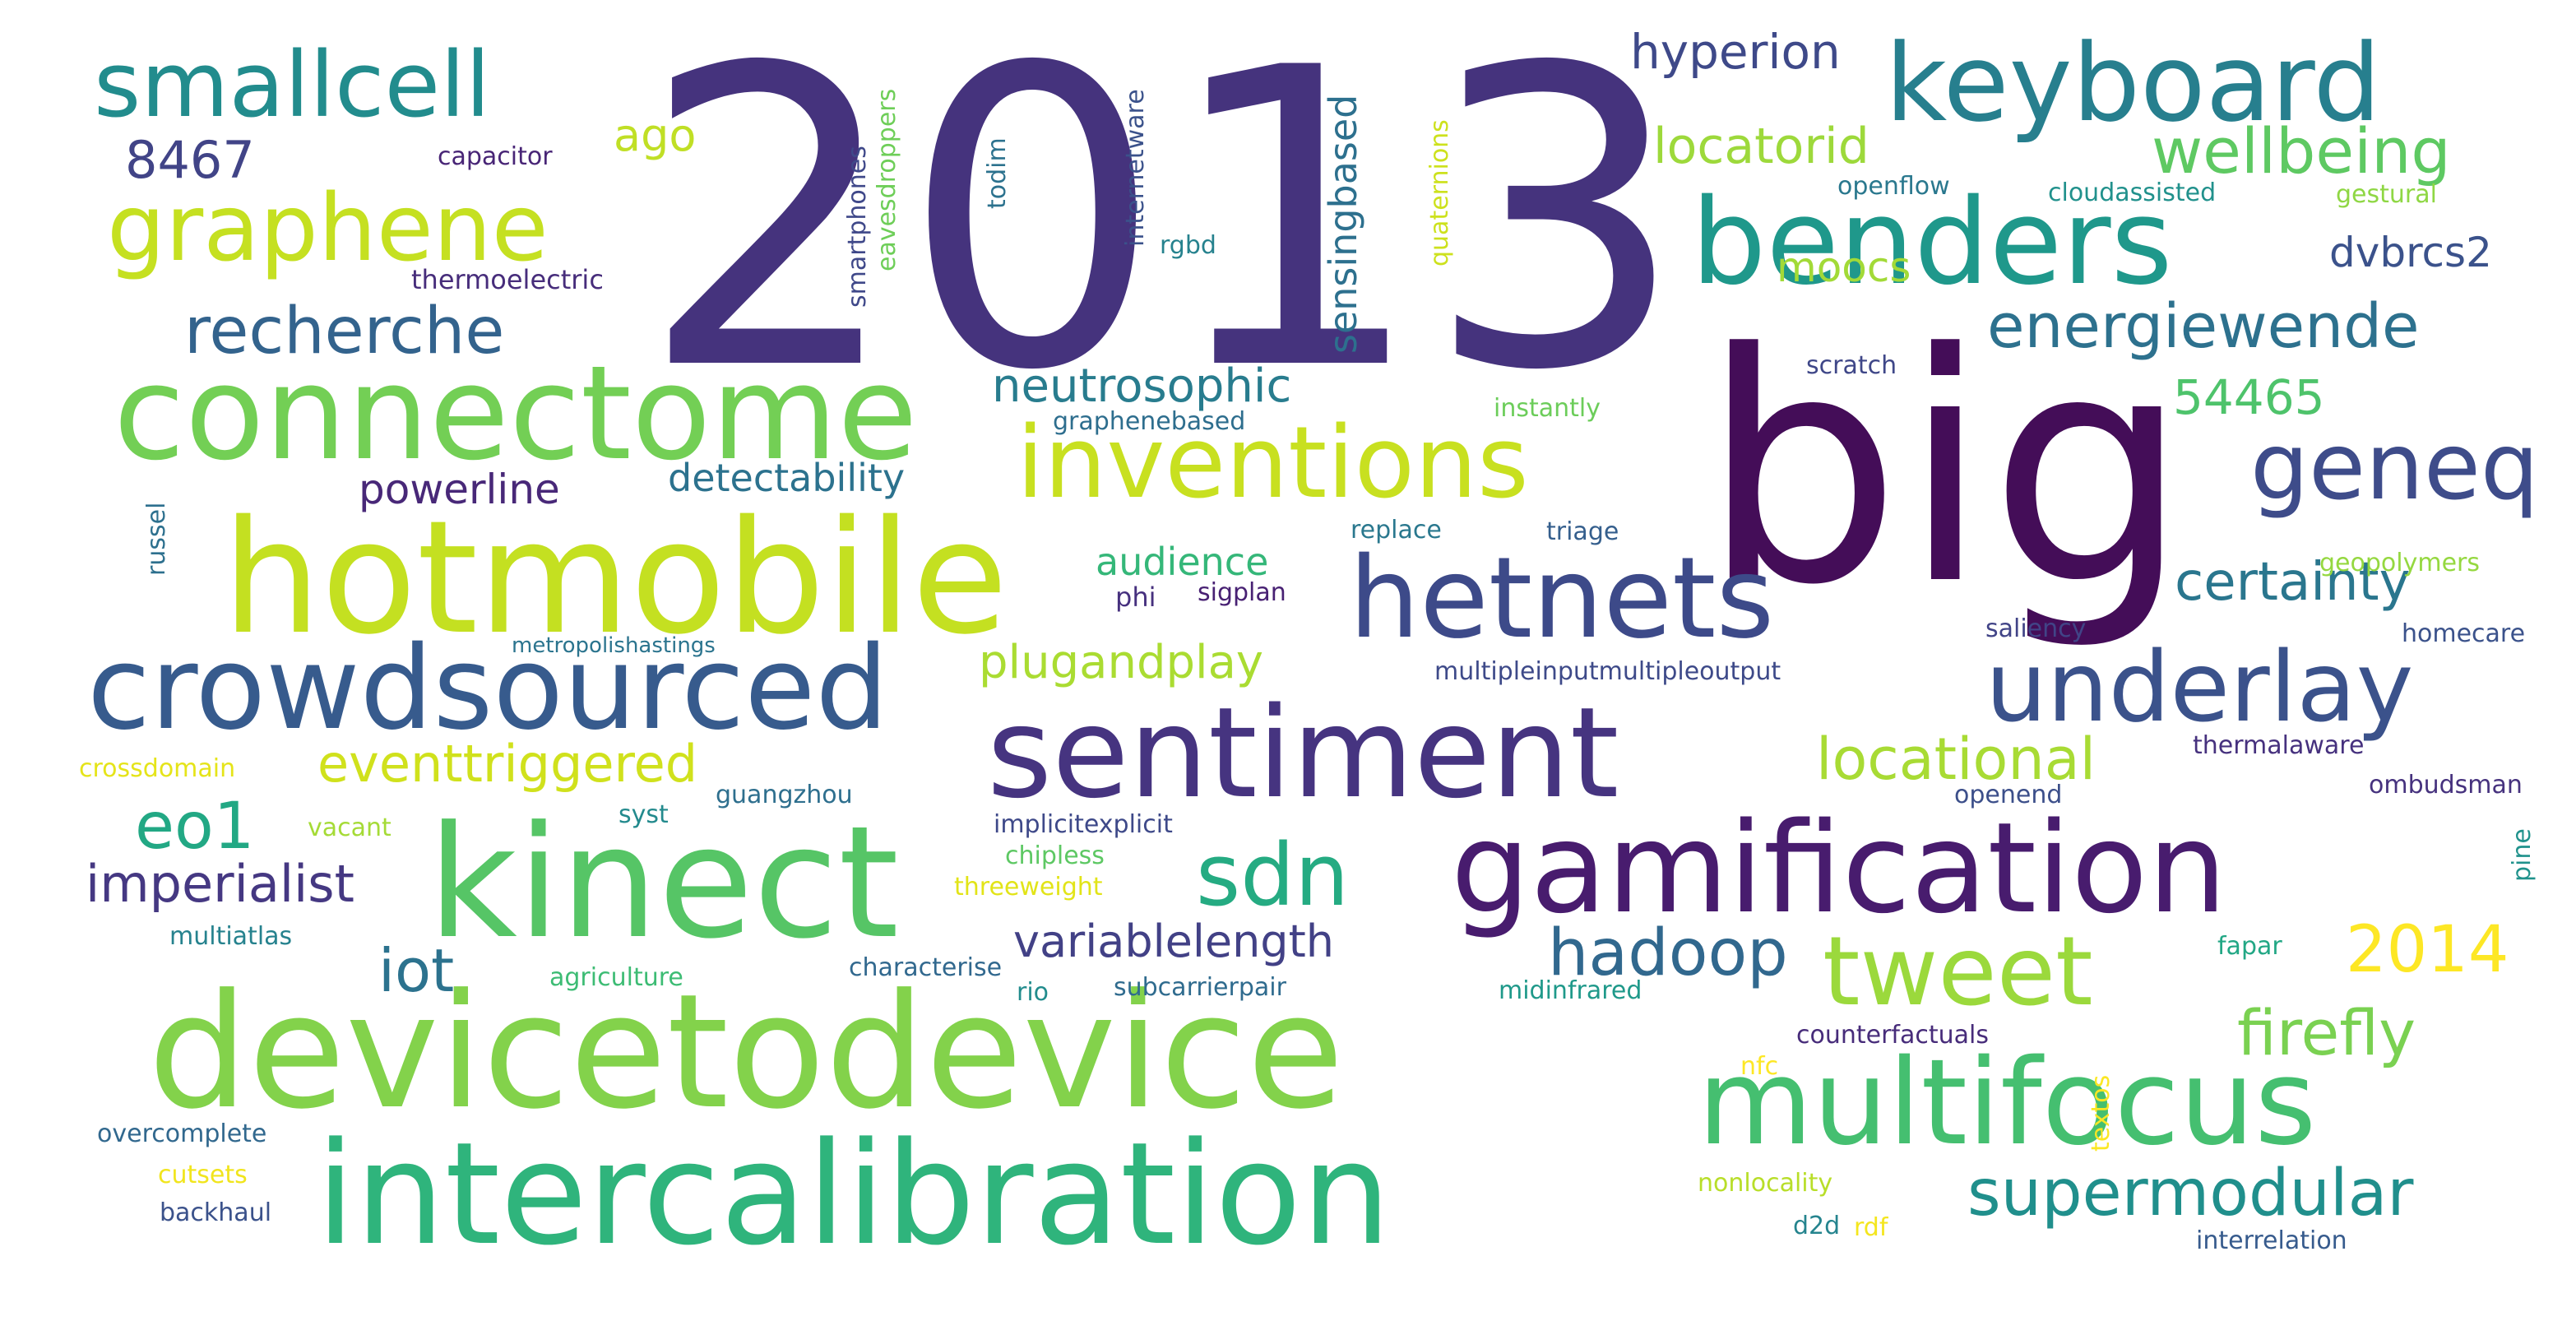 This screenshot has height=1321, width=2576. Describe the element at coordinates (785, 795) in the screenshot. I see `word-guangzhou: guangzhou` at that location.